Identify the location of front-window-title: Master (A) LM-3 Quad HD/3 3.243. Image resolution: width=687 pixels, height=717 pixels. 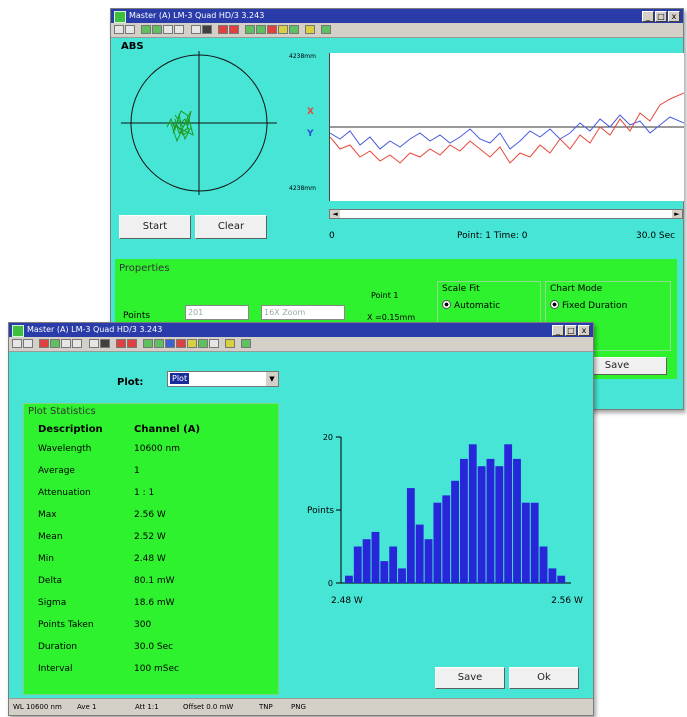
(95, 329).